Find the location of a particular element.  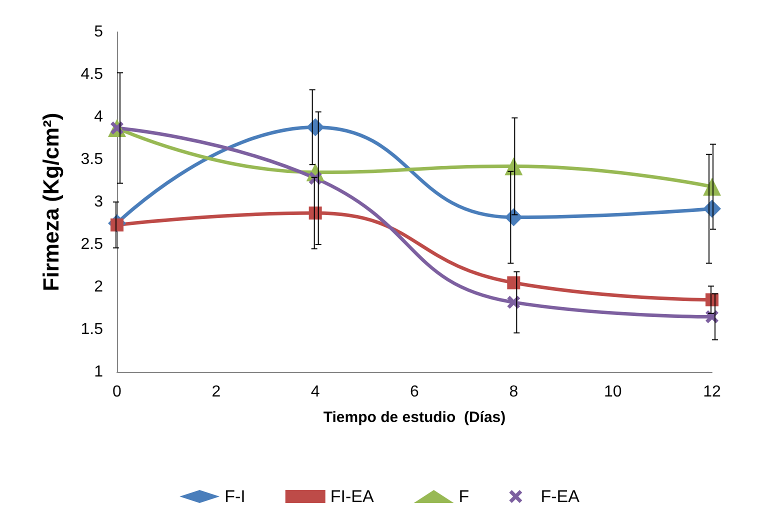

point is located at coordinates (513, 283).